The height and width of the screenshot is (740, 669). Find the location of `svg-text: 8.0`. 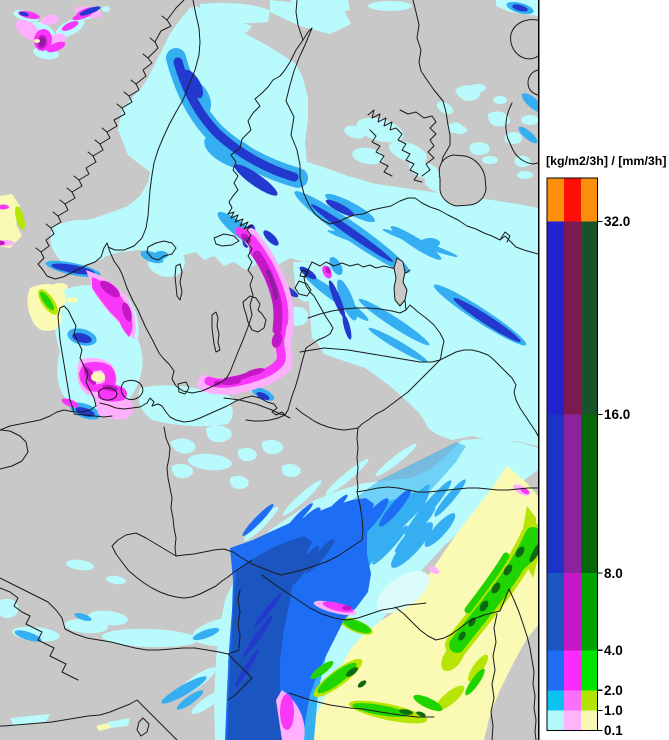

svg-text: 8.0 is located at coordinates (613, 573).